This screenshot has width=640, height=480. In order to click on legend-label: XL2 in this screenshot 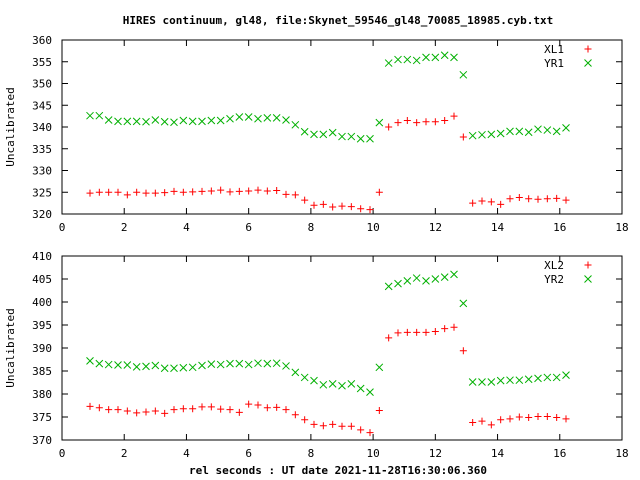, I will do `click(554, 265)`.